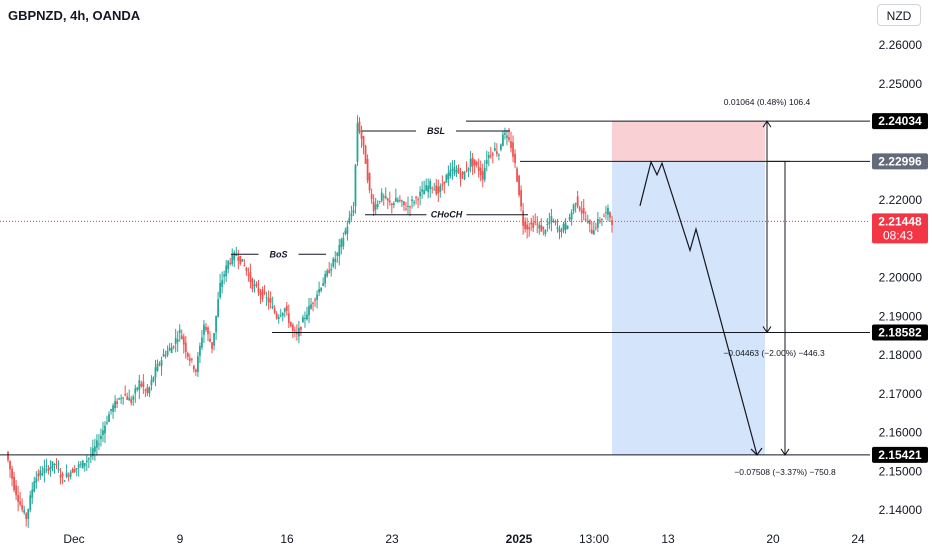 Image resolution: width=932 pixels, height=550 pixels. What do you see at coordinates (767, 102) in the screenshot?
I see `risk-measure-label: 0.01064 (0.48%) 106.4` at bounding box center [767, 102].